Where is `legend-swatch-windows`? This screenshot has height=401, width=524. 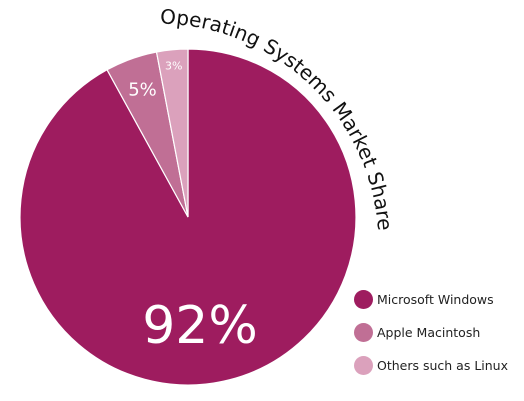
legend-swatch-windows is located at coordinates (363, 299).